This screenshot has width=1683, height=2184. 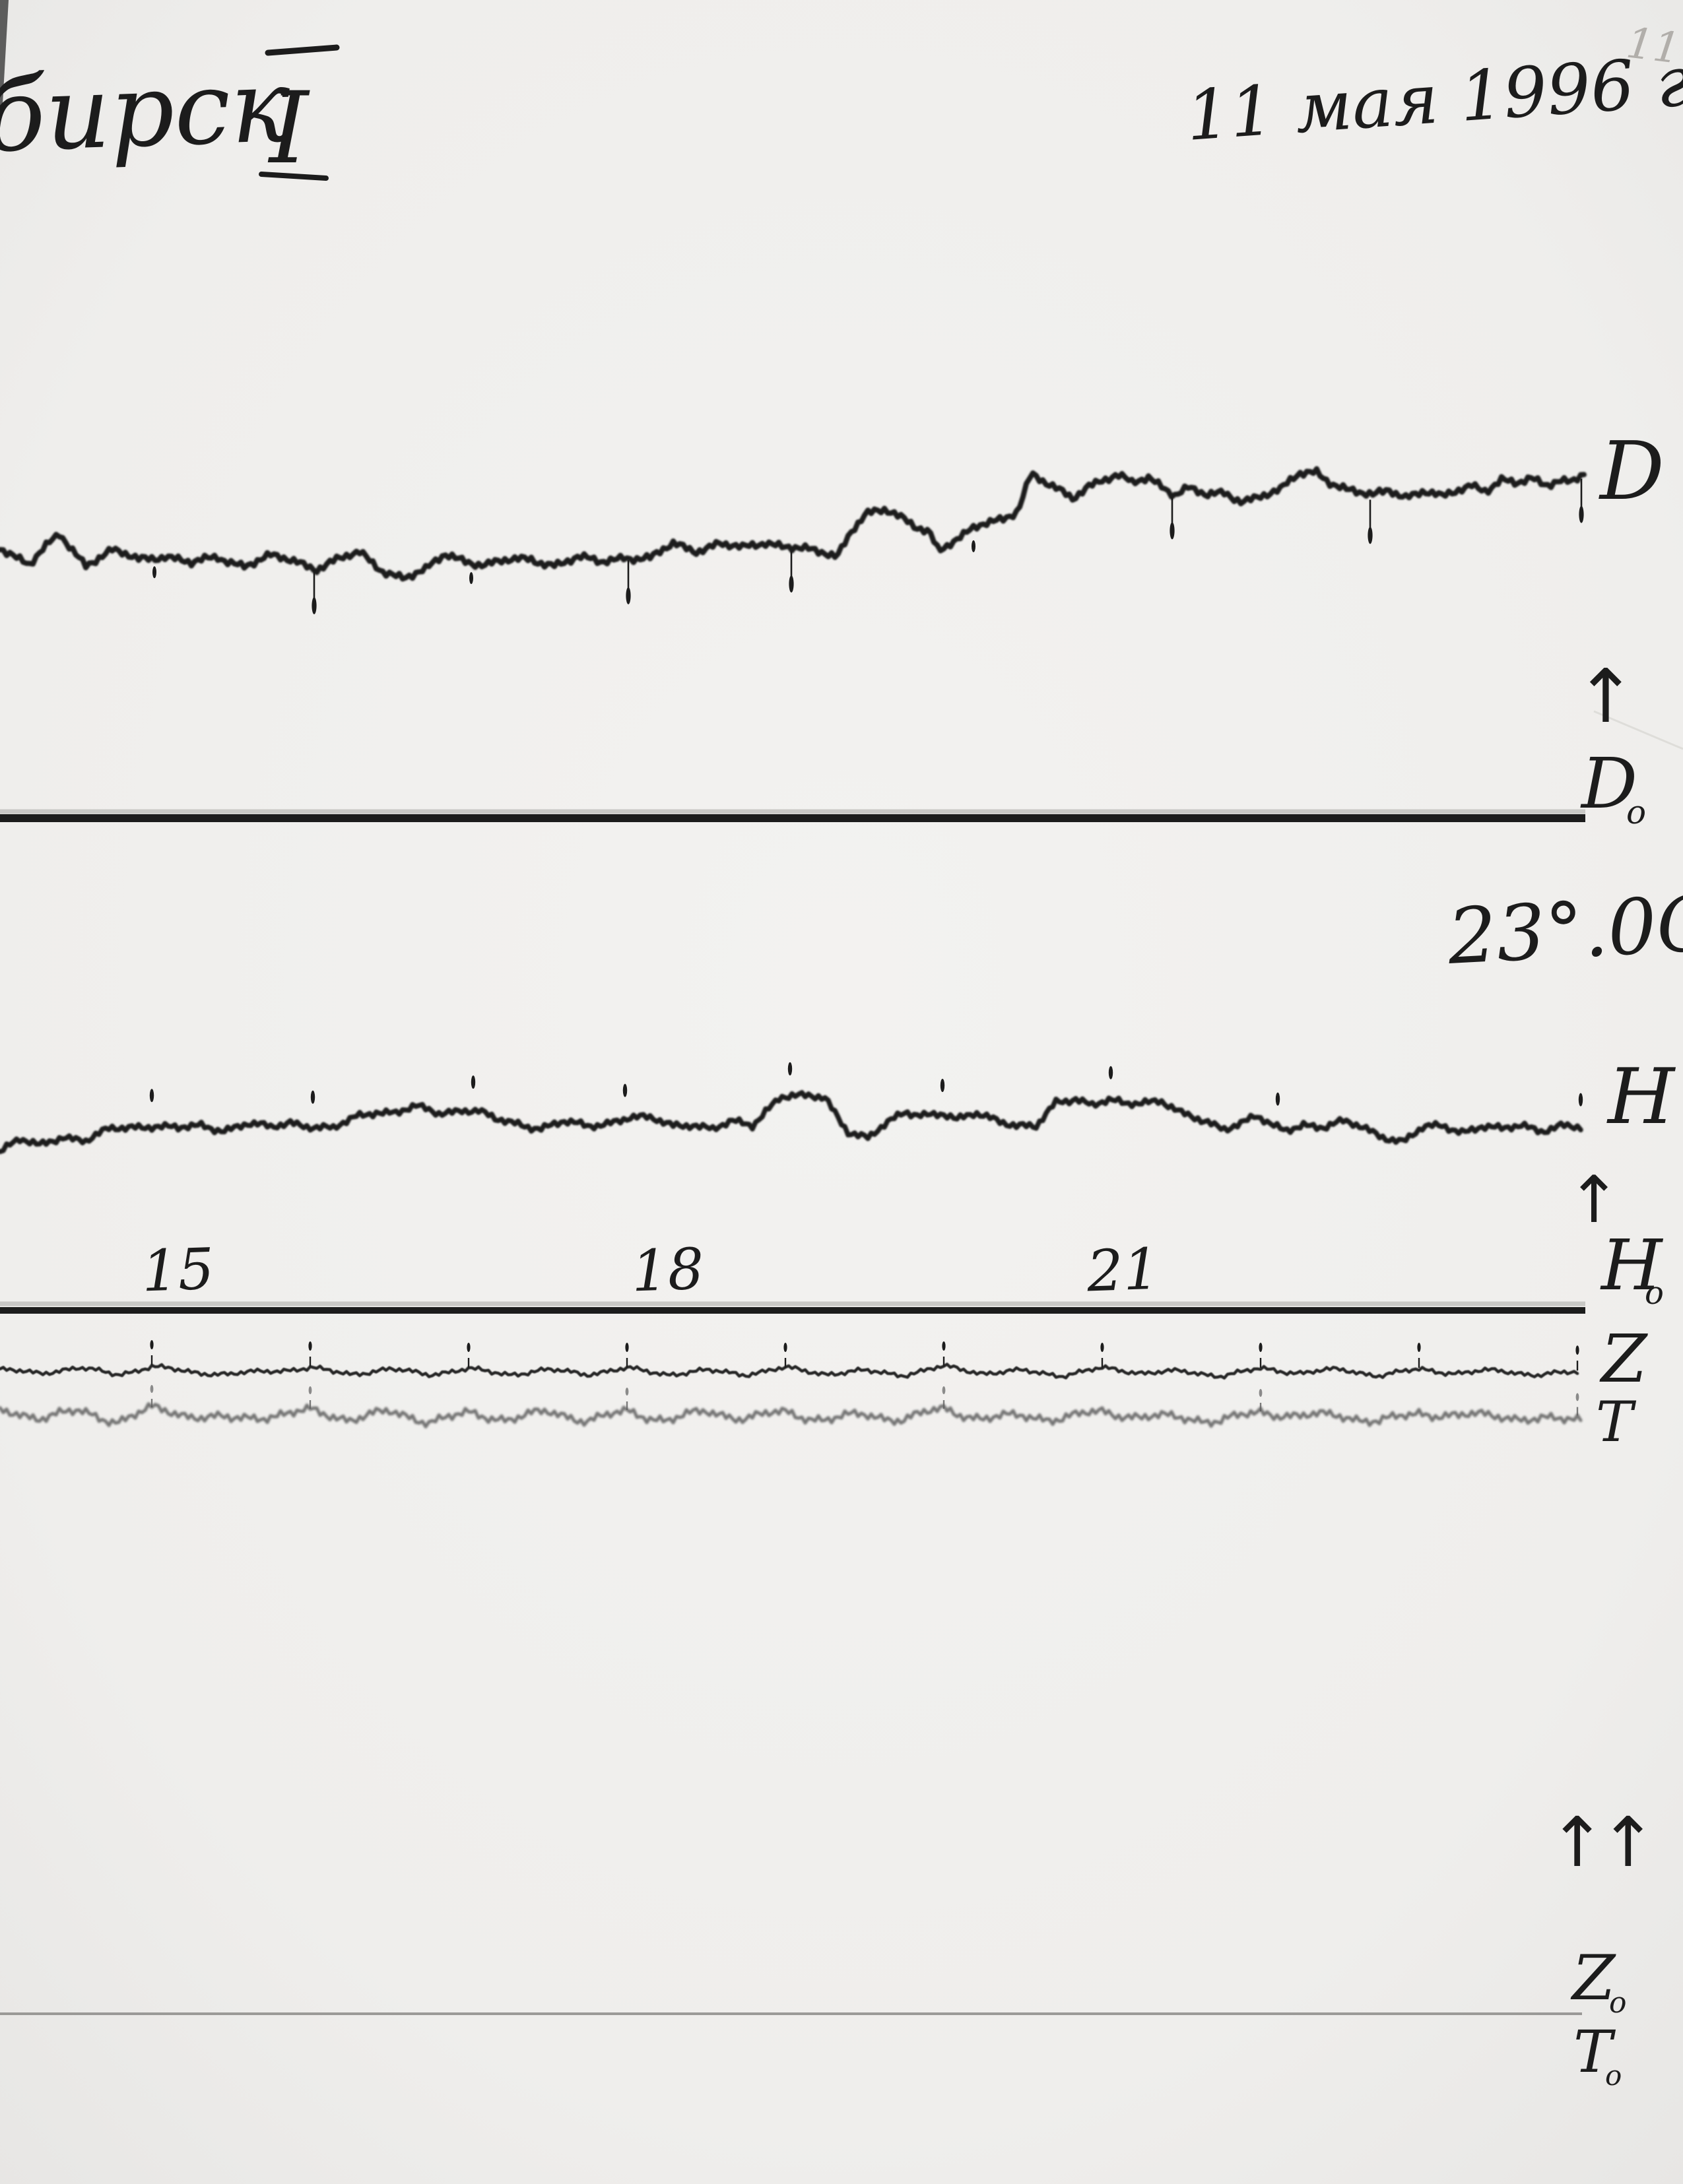 I want to click on baseline-d0-subscript: o, so click(x=1636, y=812).